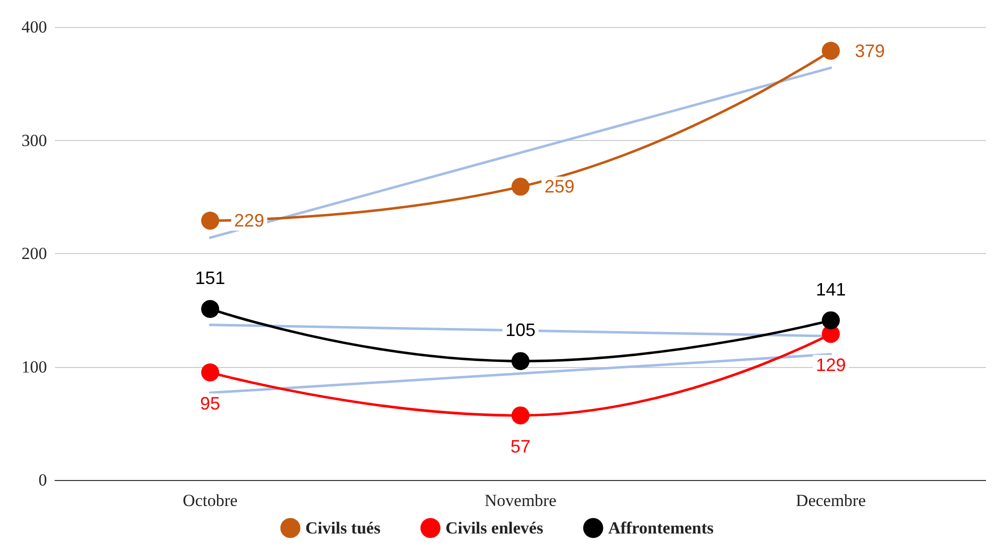  Describe the element at coordinates (494, 528) in the screenshot. I see `legend-label: Civils enlevés` at that location.